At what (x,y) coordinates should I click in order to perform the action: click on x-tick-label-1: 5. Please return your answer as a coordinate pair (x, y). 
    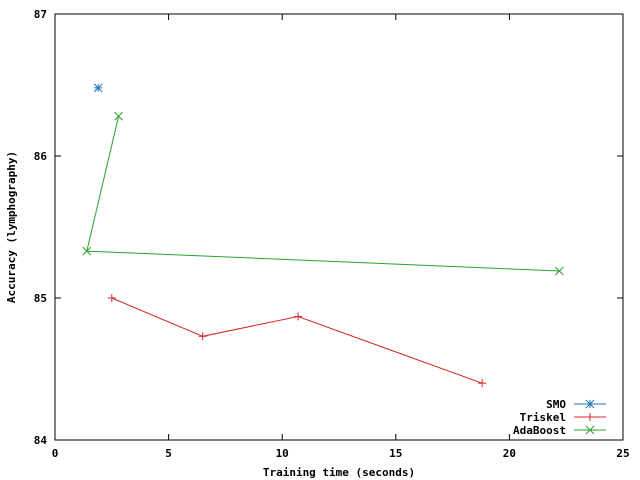
    Looking at the image, I should click on (168, 453).